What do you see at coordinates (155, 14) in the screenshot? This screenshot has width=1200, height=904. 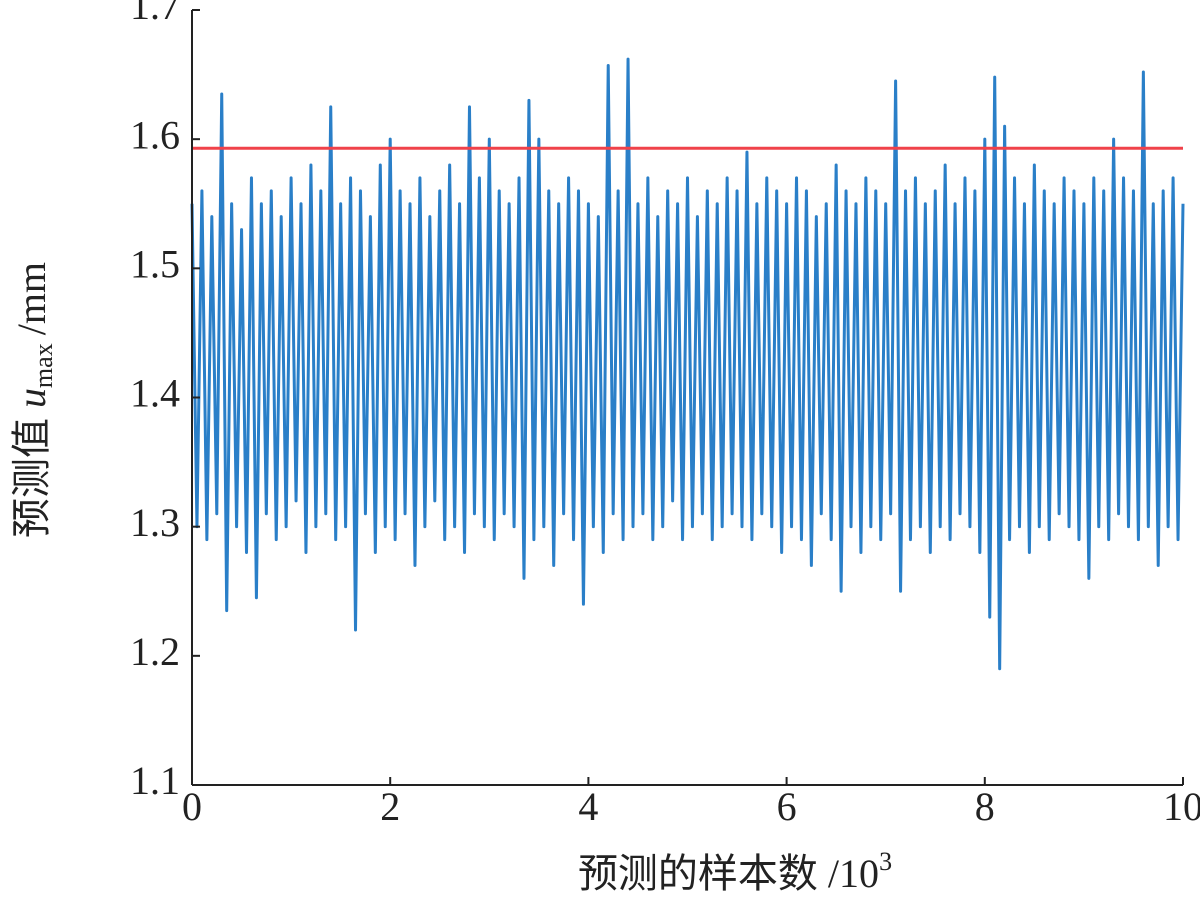 I see `y-tick-label: 1.7` at bounding box center [155, 14].